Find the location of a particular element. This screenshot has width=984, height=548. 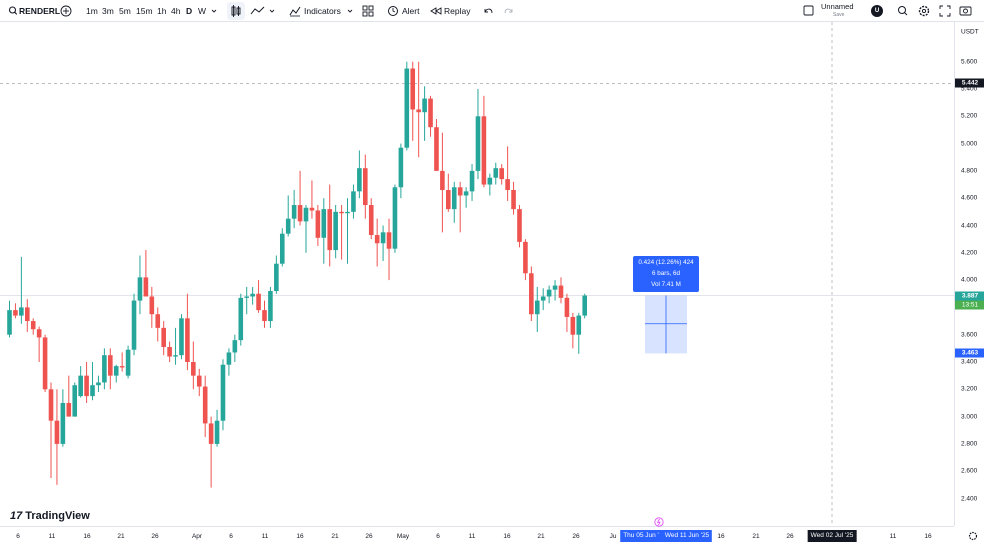

price-tick: 2.800 is located at coordinates (969, 444).